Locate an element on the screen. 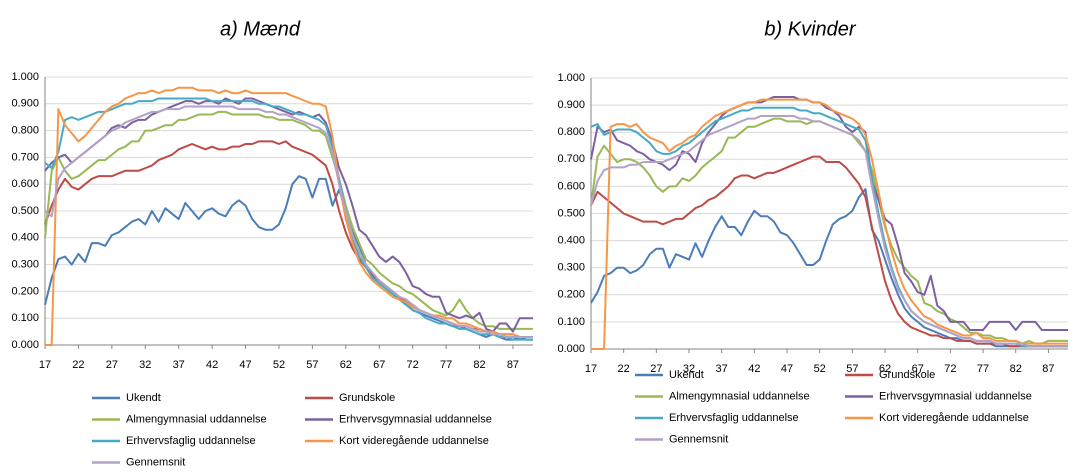 The image size is (1075, 473). chart-title: b) Kvinder is located at coordinates (810, 29).